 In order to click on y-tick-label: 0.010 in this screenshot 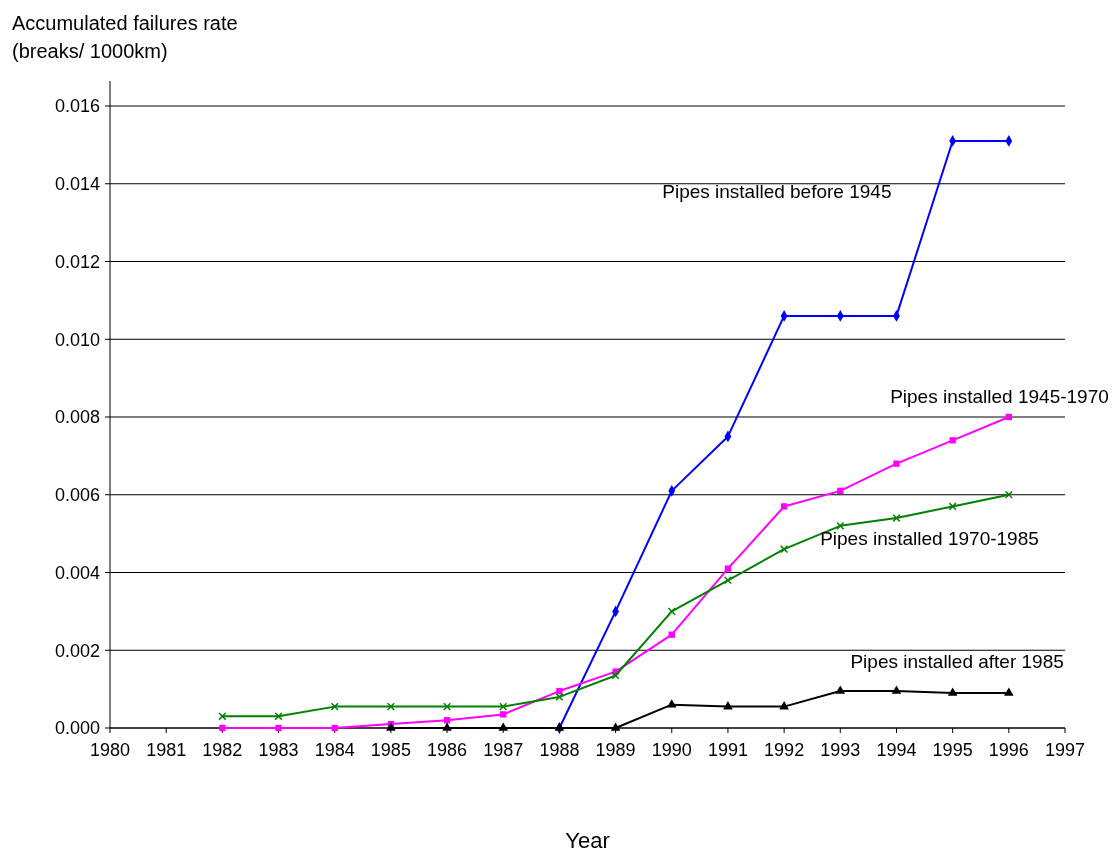, I will do `click(77, 339)`.